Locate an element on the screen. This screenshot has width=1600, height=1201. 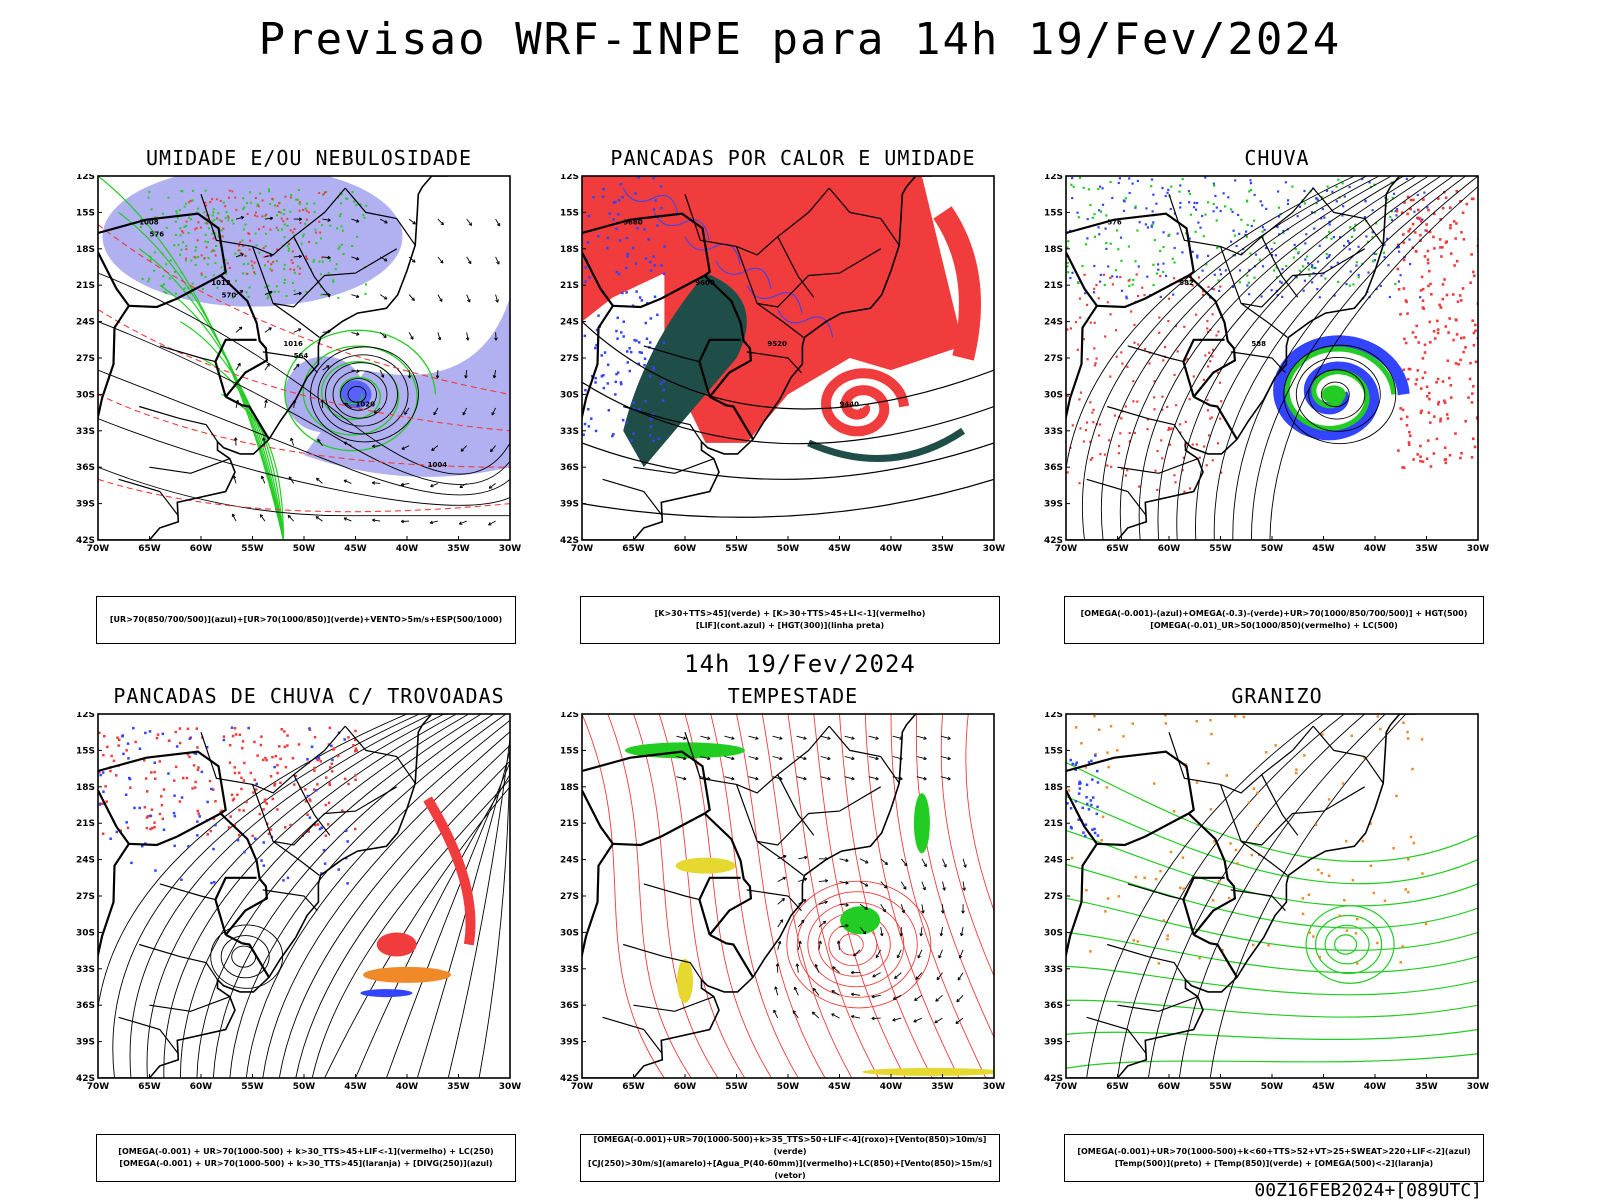
latitude-label: 24S is located at coordinates (569, 861).